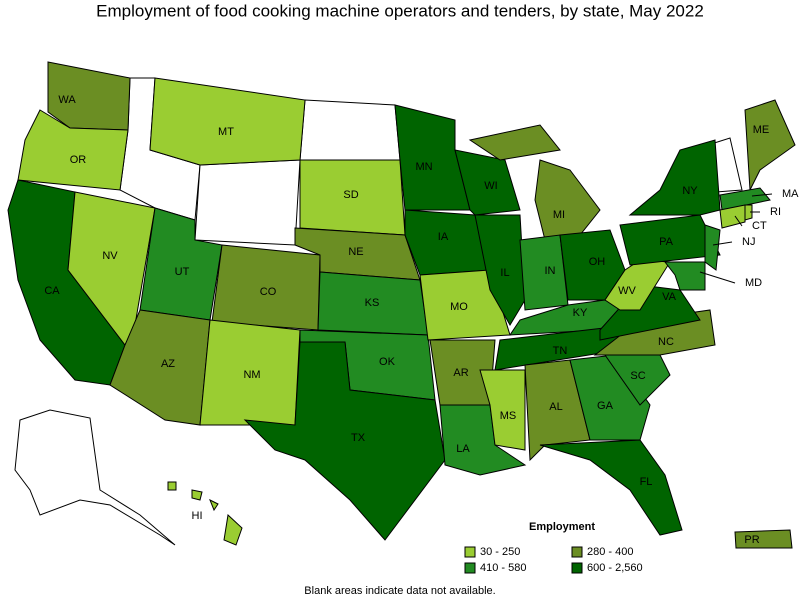  Describe the element at coordinates (646, 482) in the screenshot. I see `state-label: FL` at that location.